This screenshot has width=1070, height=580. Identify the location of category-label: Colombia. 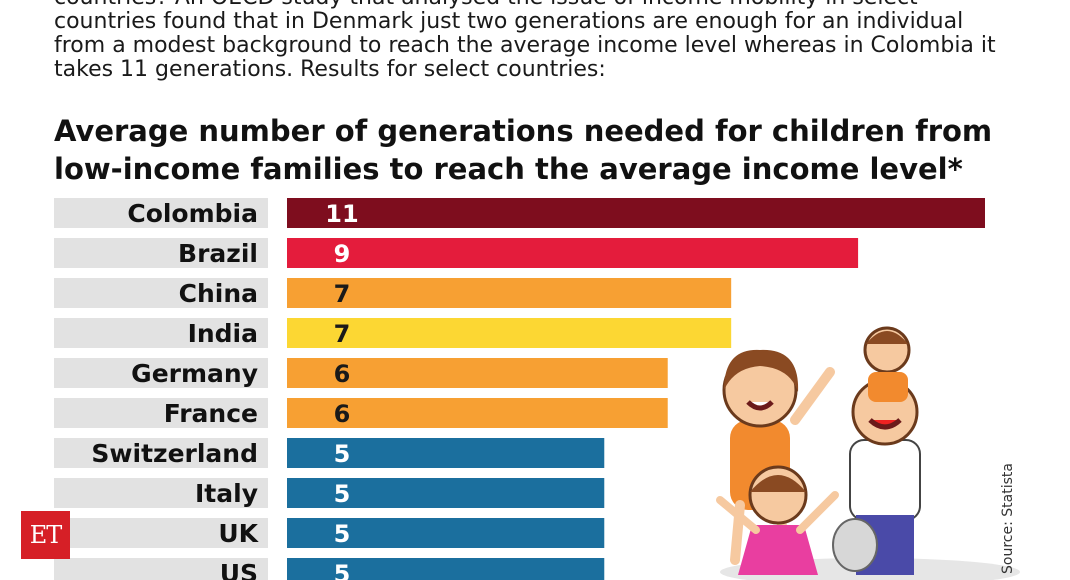
(192, 213).